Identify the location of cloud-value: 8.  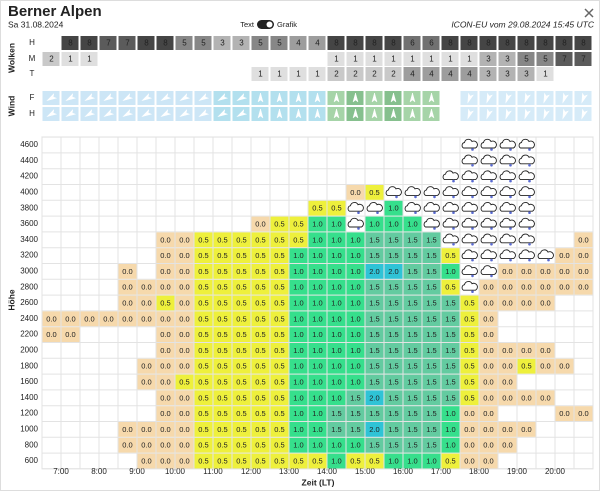
(336, 43).